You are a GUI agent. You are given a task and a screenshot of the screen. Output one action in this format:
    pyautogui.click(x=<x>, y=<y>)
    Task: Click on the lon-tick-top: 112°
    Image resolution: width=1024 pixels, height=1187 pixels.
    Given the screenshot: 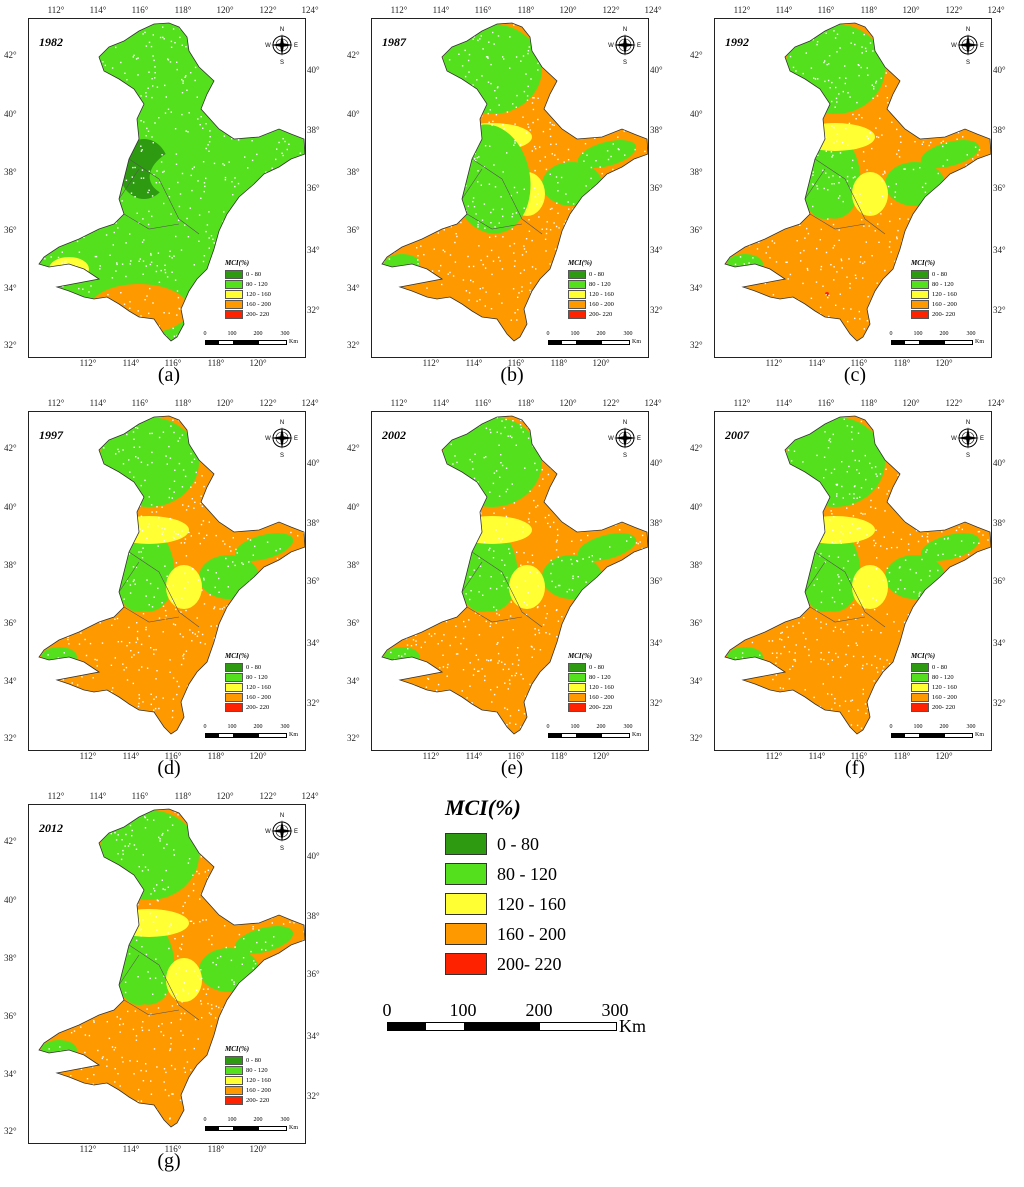 What is the action you would take?
    pyautogui.click(x=742, y=10)
    